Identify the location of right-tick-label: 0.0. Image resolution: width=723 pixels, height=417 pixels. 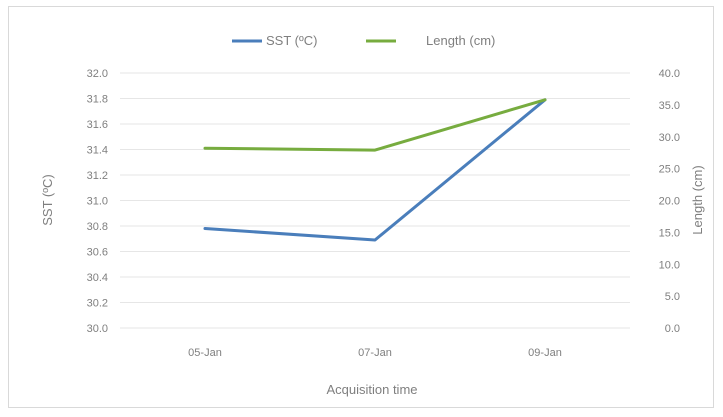
(672, 329).